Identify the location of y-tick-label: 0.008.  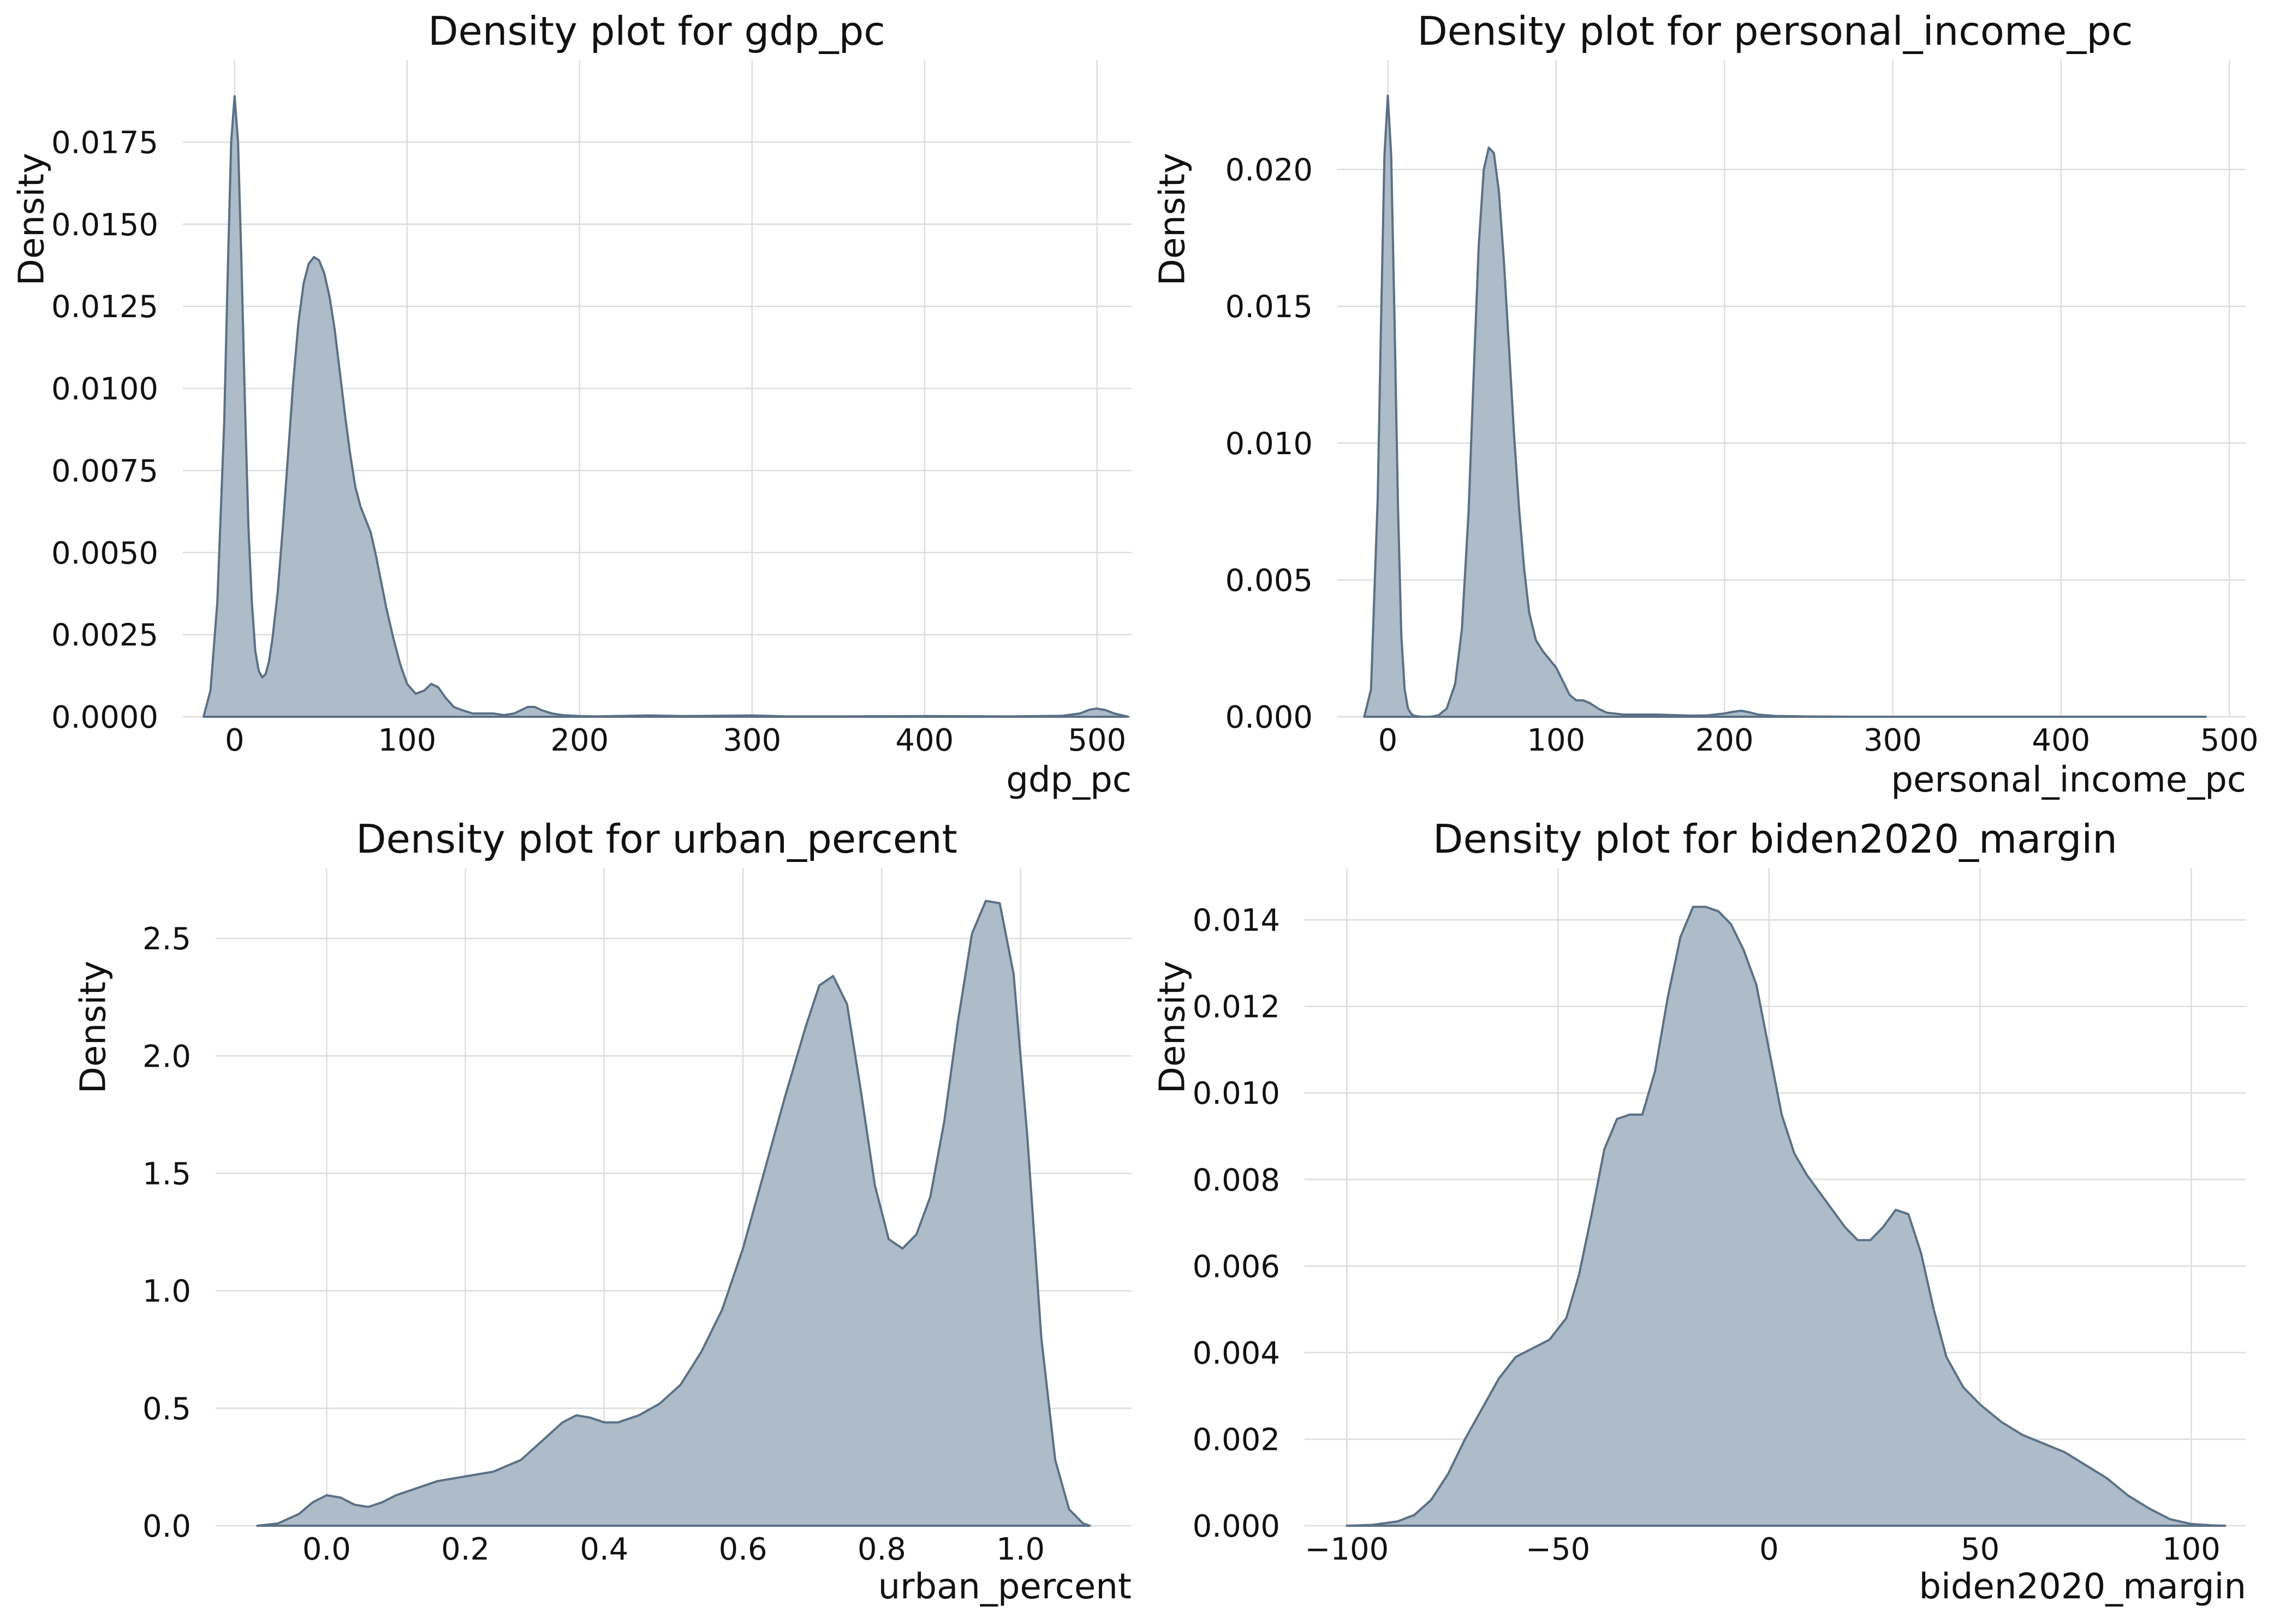
(1236, 1180).